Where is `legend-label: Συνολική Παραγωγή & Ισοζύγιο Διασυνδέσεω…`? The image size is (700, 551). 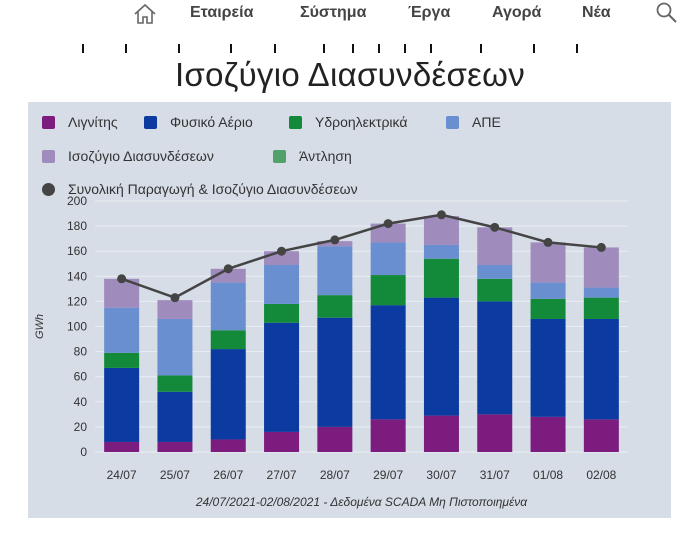
legend-label: Συνολική Παραγωγή & Ισοζύγιο Διασυνδέσεω… is located at coordinates (213, 189).